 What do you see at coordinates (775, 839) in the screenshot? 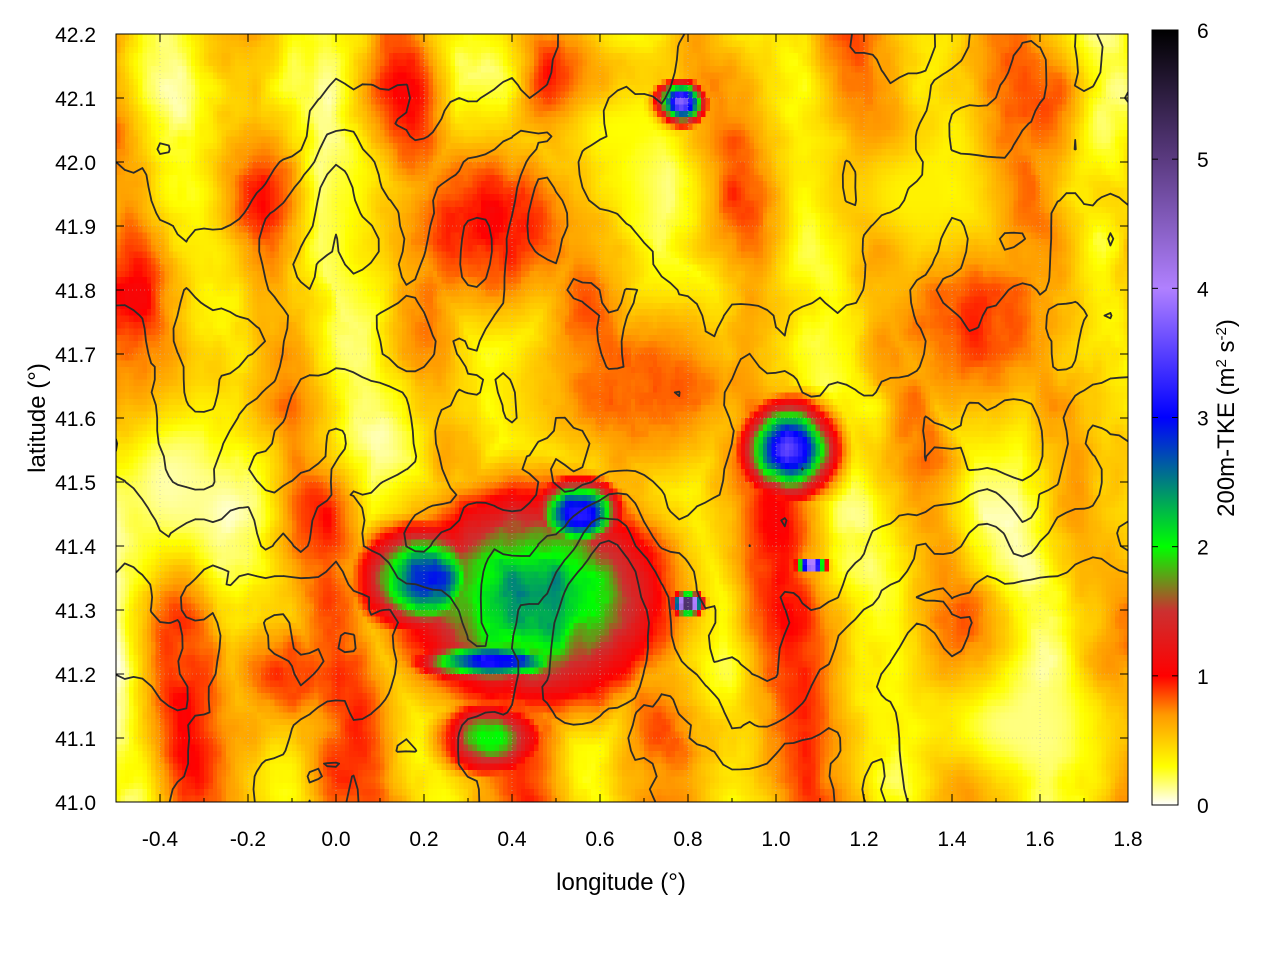
I see `x-tick-label: 1.0` at bounding box center [775, 839].